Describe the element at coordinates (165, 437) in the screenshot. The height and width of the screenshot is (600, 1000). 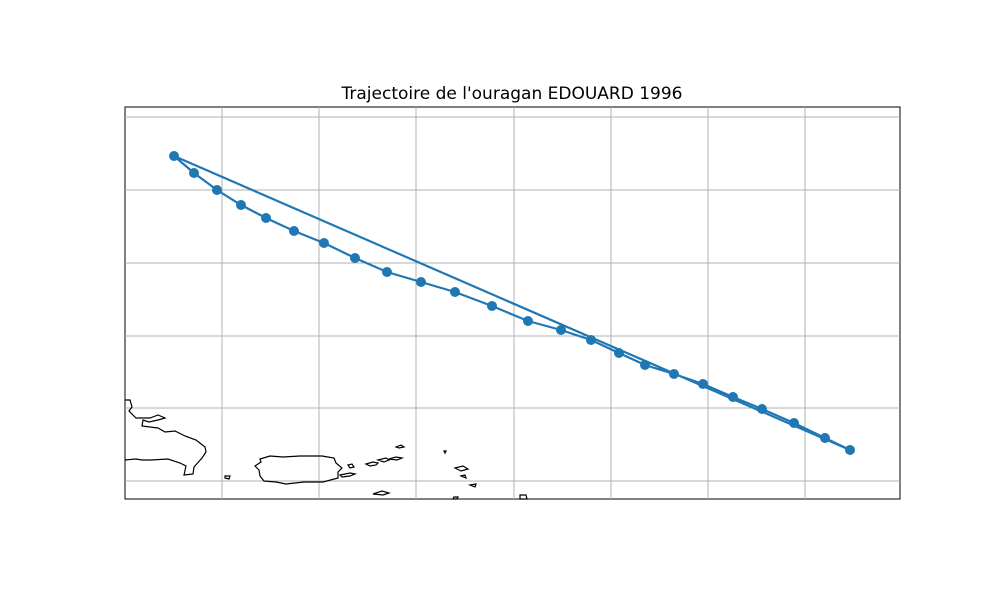
I see `hispaniola-coastline` at that location.